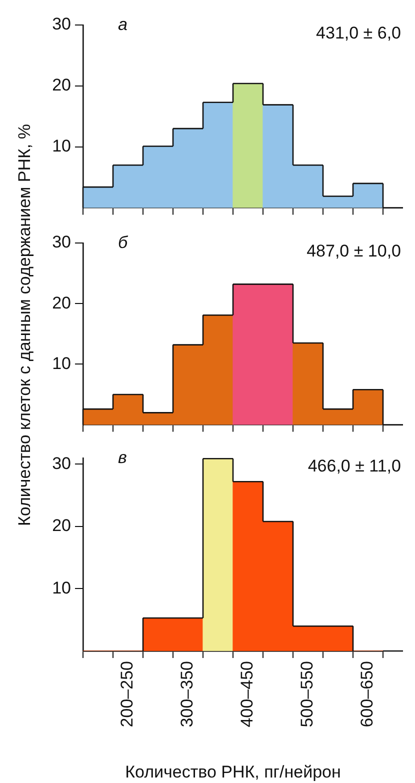  Describe the element at coordinates (25, 325) in the screenshot. I see `y-axis-title: Количество клеток с данным содержанием РНК, %` at that location.